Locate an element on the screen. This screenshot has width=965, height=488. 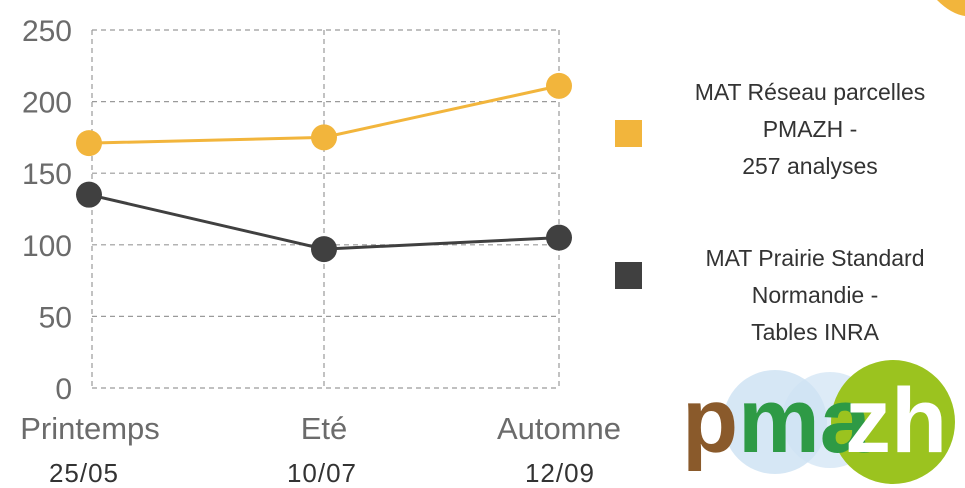
legend-label-line: Normandie - is located at coordinates (815, 295).